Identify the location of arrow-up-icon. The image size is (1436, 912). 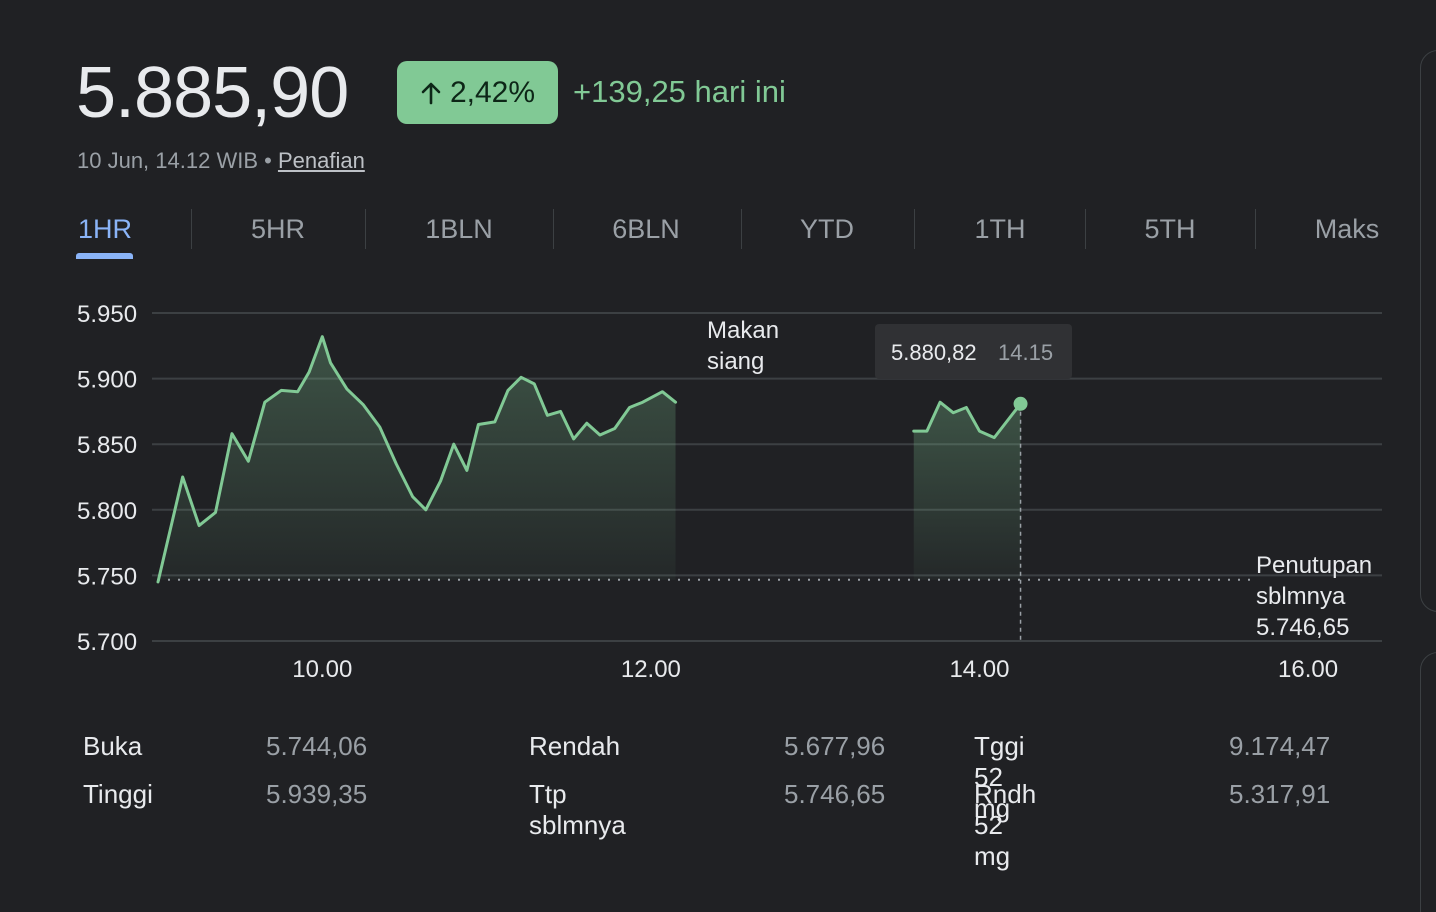
(431, 93).